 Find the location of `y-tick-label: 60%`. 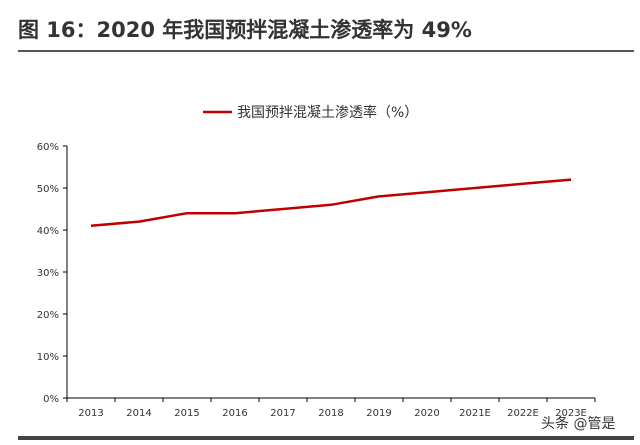

y-tick-label: 60% is located at coordinates (48, 147).